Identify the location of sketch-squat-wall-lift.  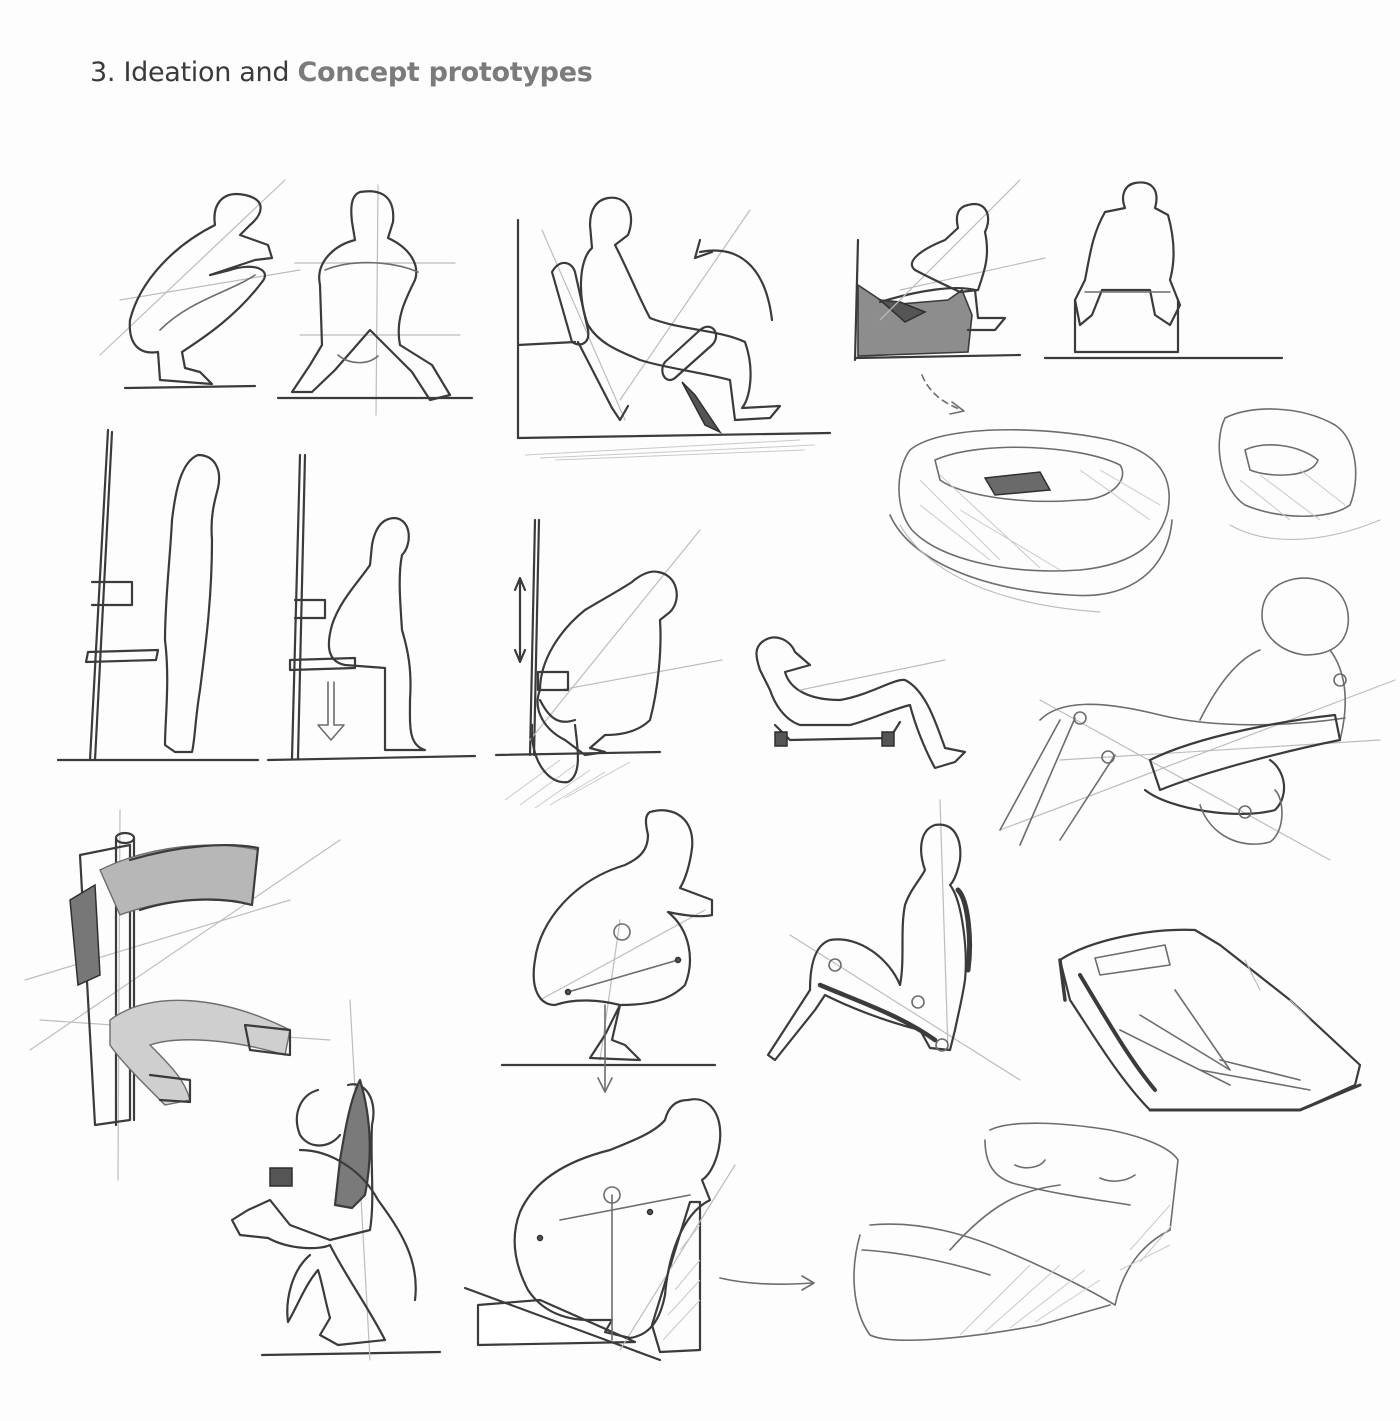
(608, 663).